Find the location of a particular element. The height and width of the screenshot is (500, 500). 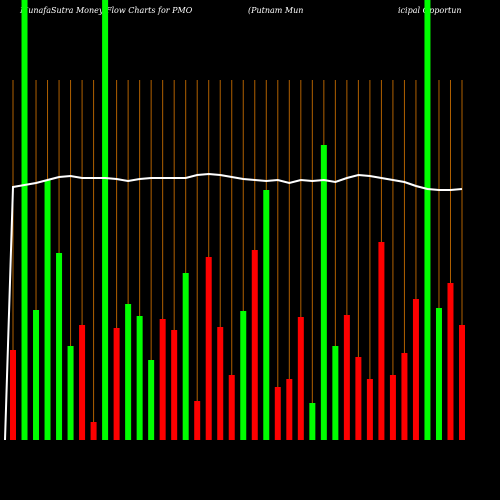

chart-subtitle: (Putnam Mun is located at coordinates (275, 10).